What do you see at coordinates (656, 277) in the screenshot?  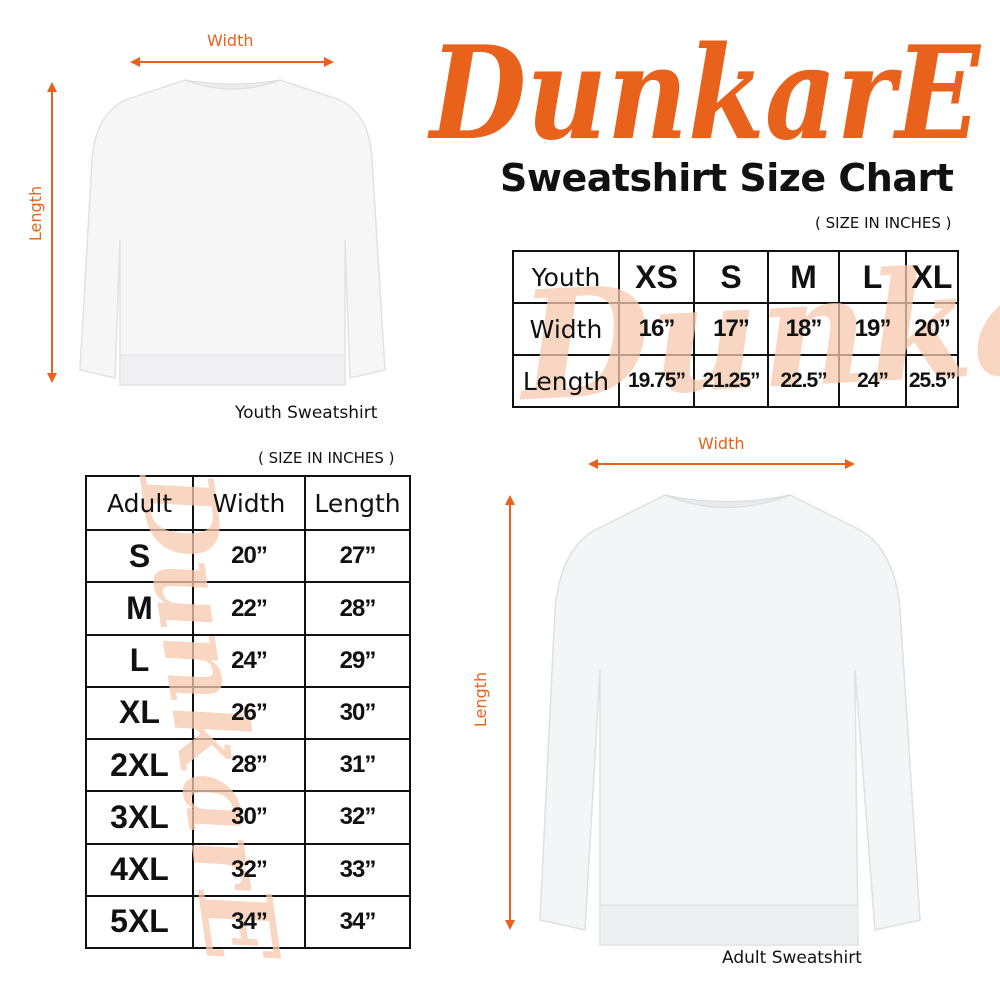 I see `header-cell: XS` at bounding box center [656, 277].